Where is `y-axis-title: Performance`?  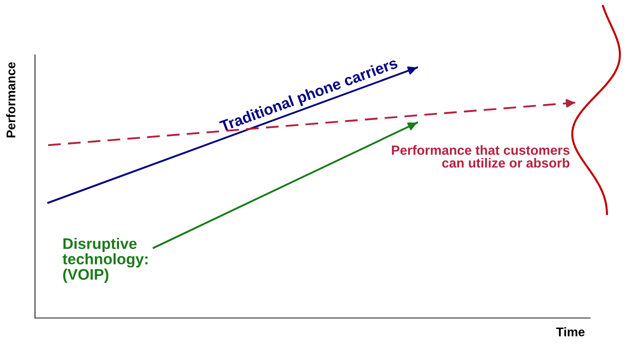
y-axis-title: Performance is located at coordinates (11, 100).